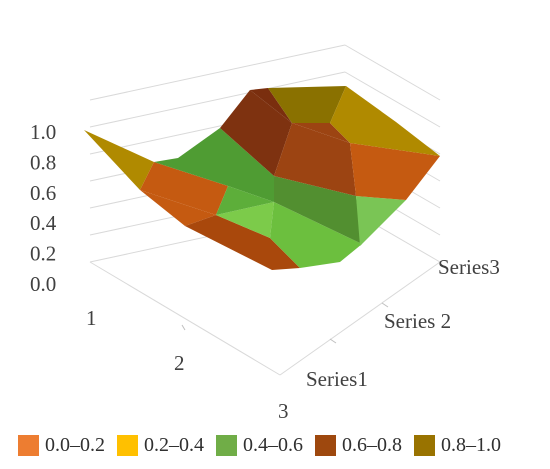 The image size is (550, 469). I want to click on x-tick-label: 1, so click(91, 318).